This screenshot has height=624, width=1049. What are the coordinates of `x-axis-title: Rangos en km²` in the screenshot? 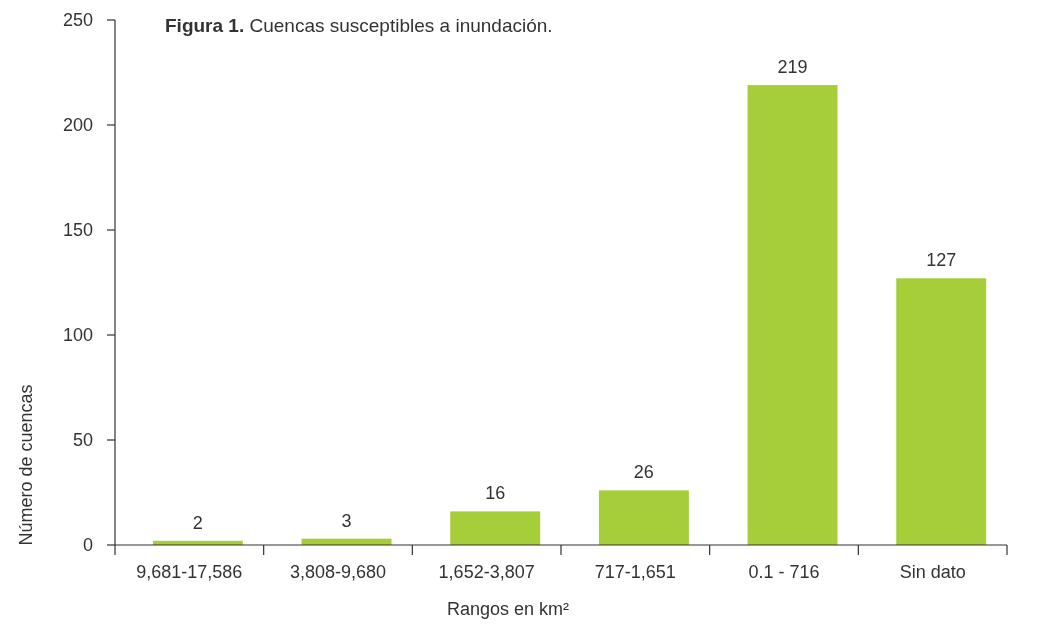 It's located at (508, 609).